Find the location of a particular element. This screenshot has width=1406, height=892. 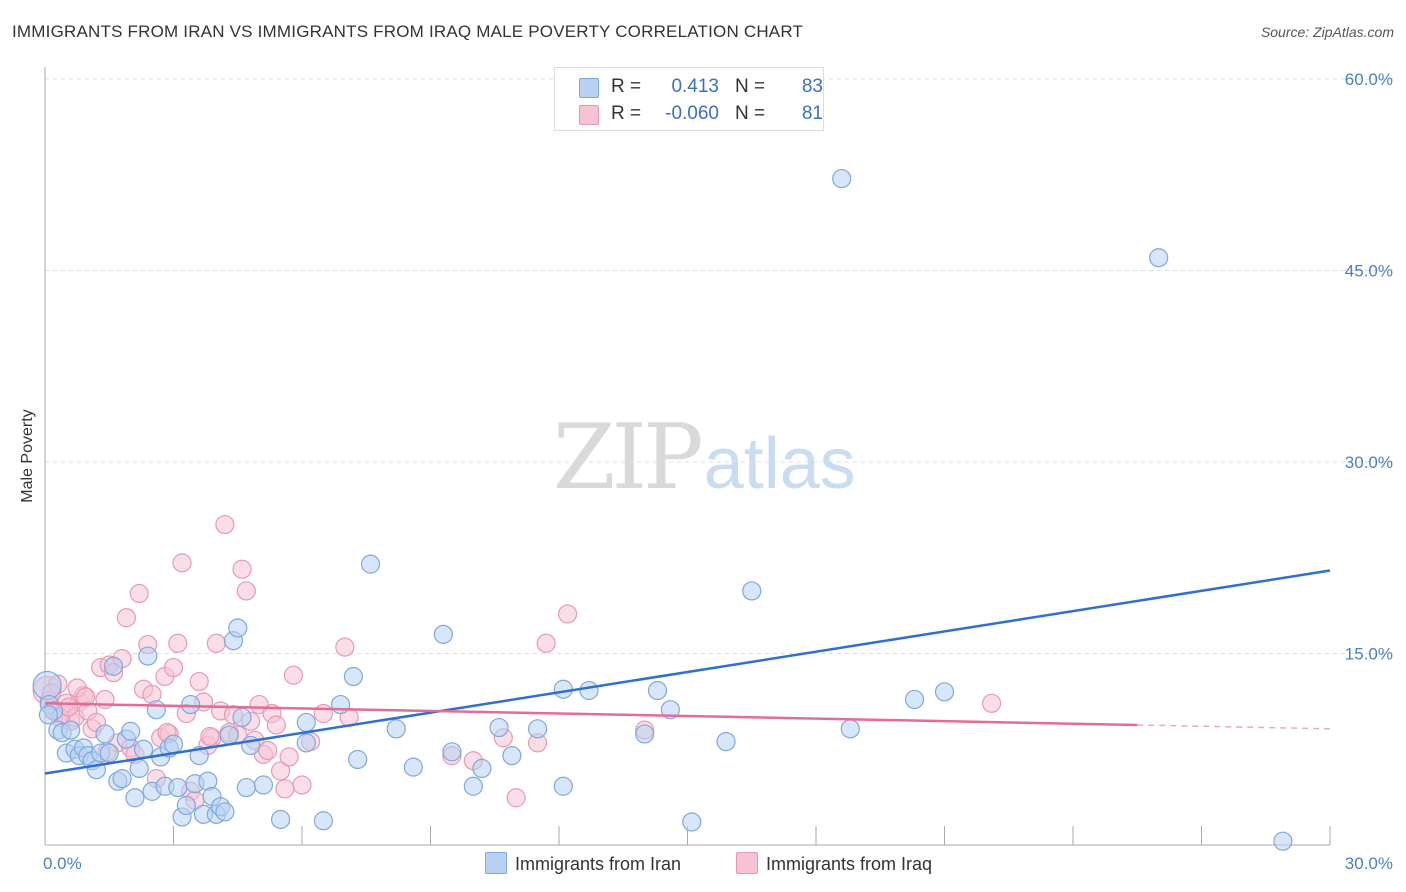

y-tick-label: 30.0% is located at coordinates (1369, 462).